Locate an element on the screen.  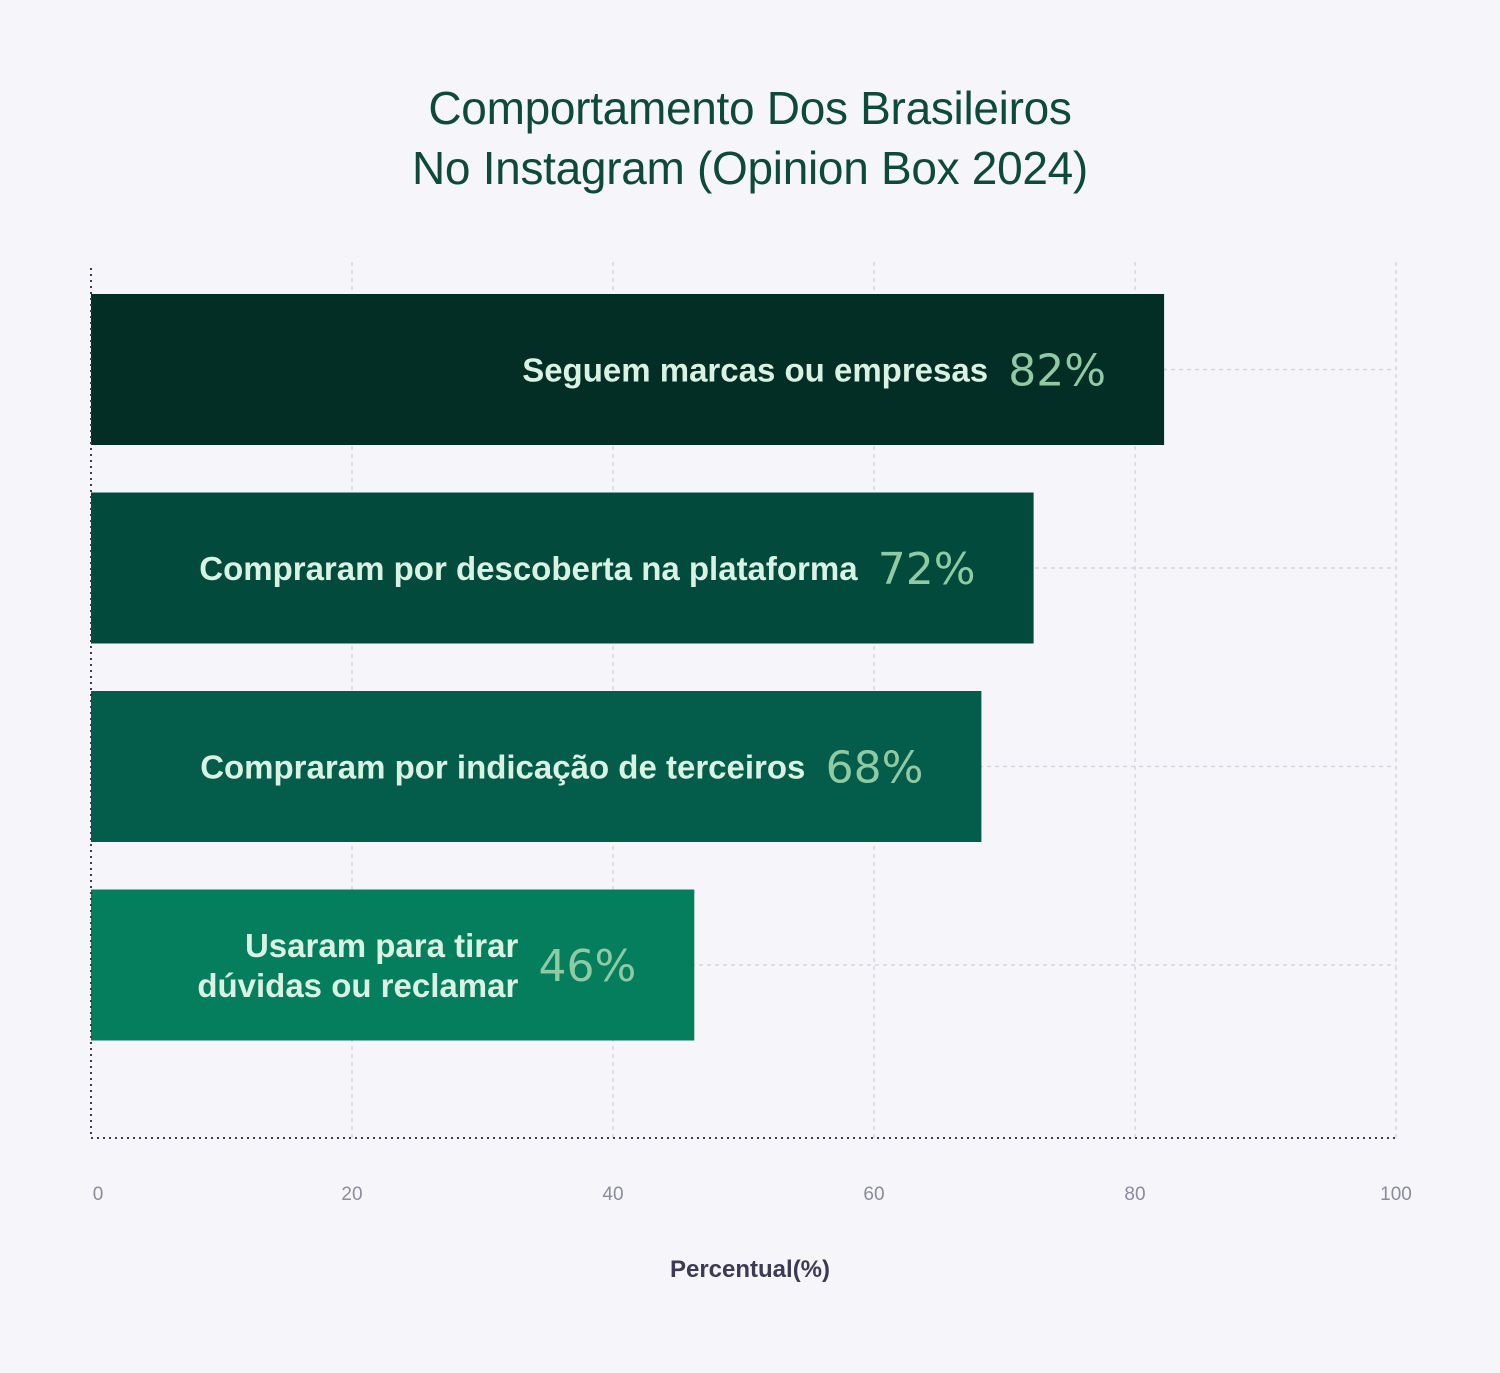
x-tick-label: 80 is located at coordinates (1134, 1194).